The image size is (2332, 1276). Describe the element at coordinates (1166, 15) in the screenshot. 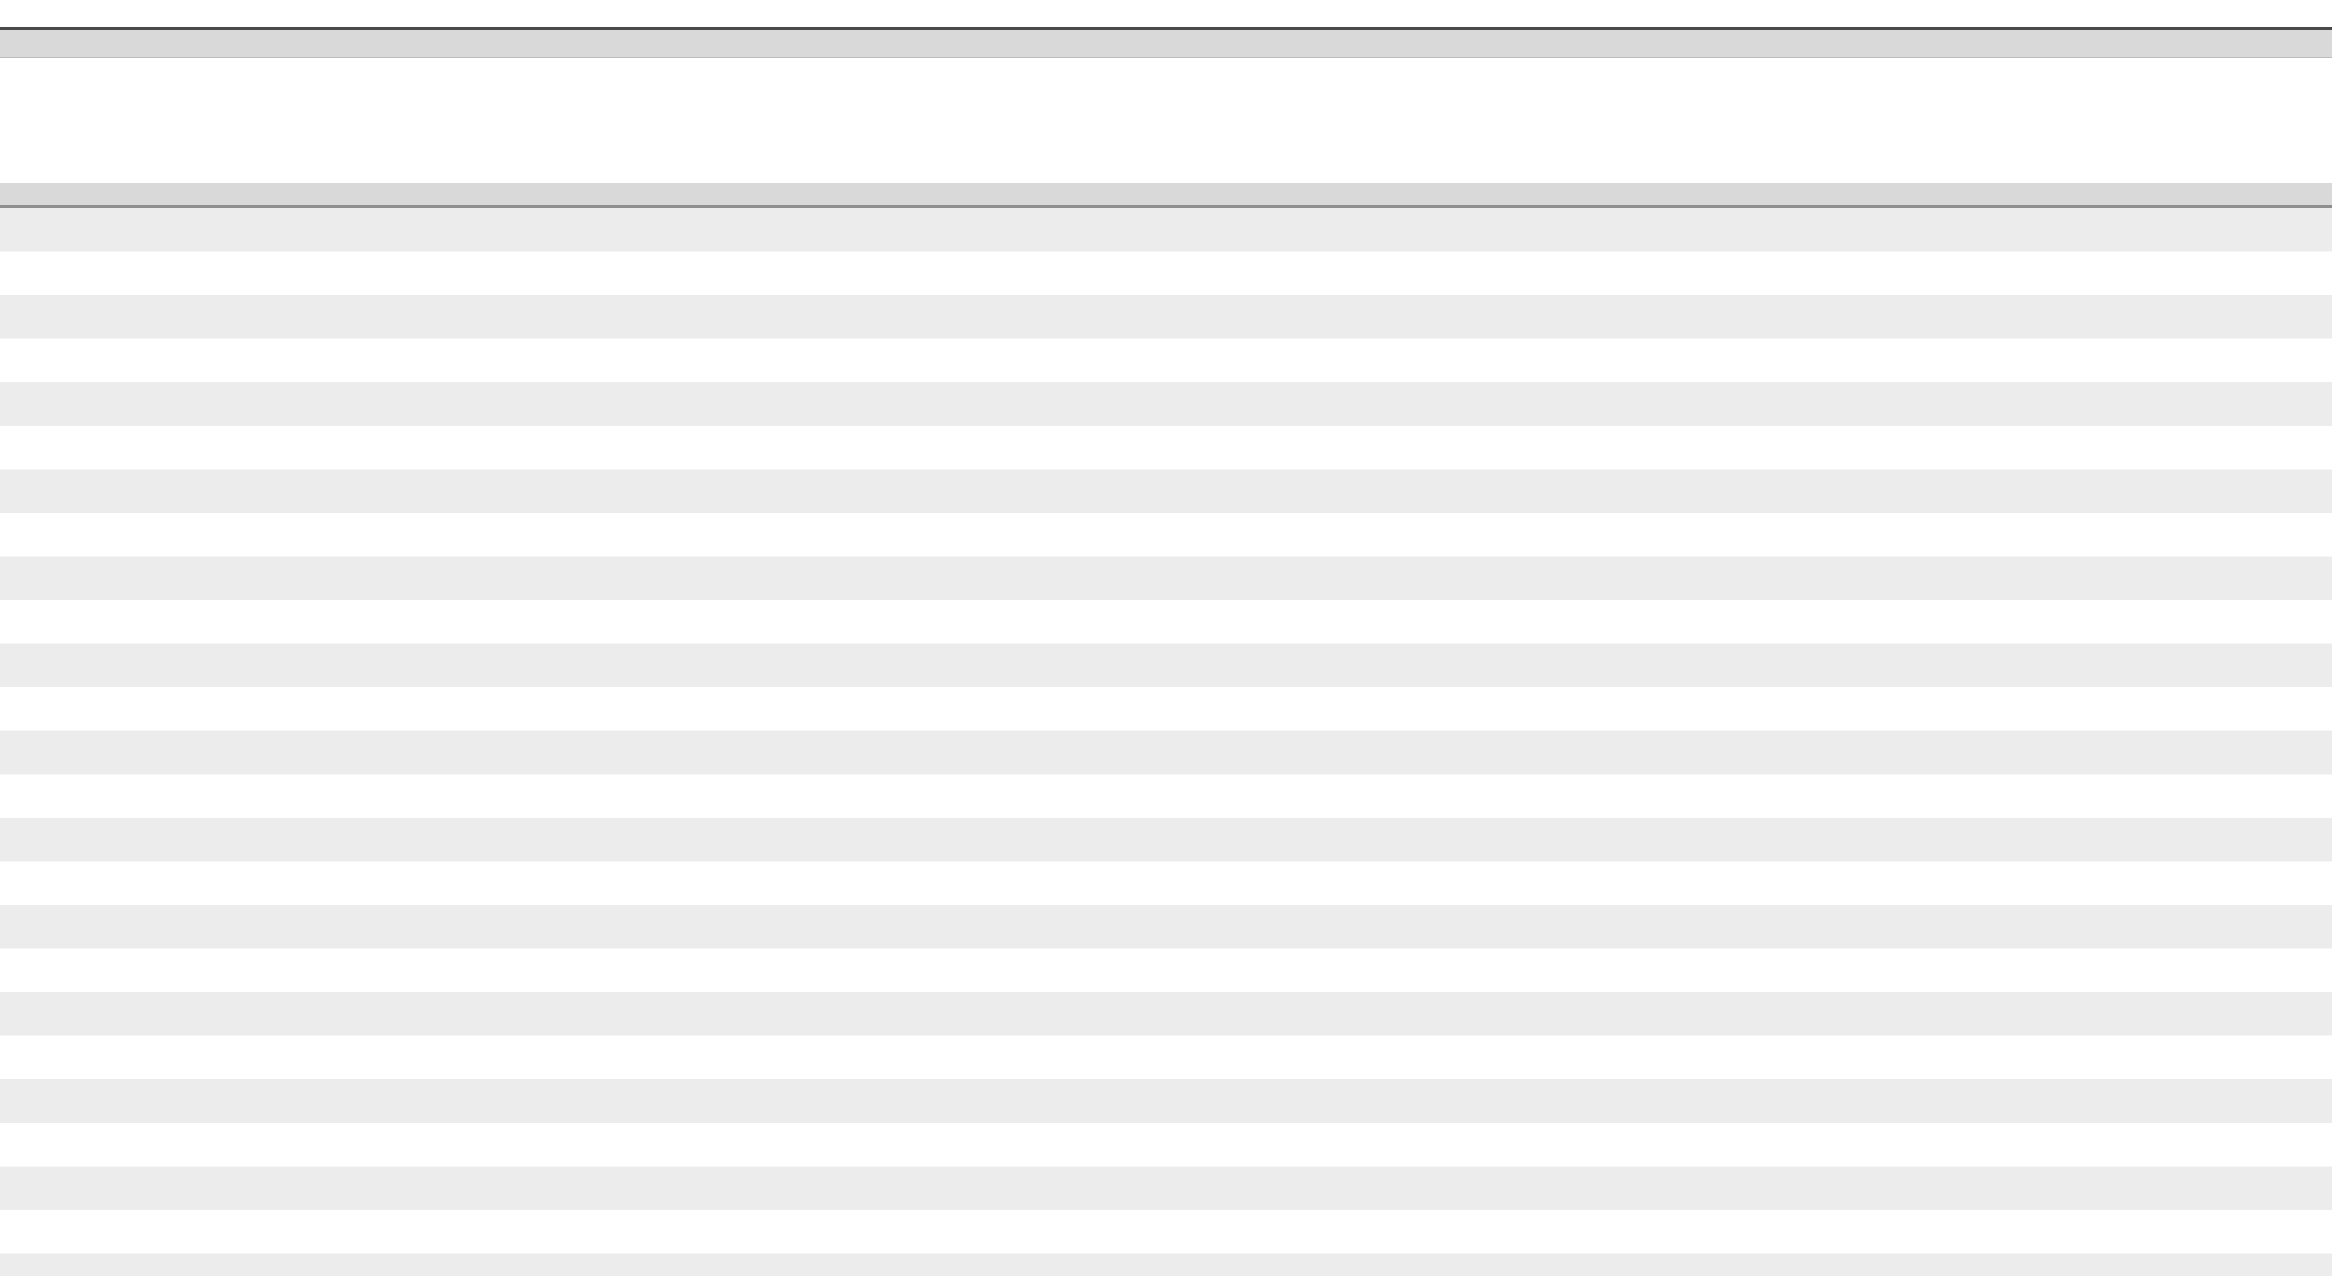

I see `time-ruler` at that location.